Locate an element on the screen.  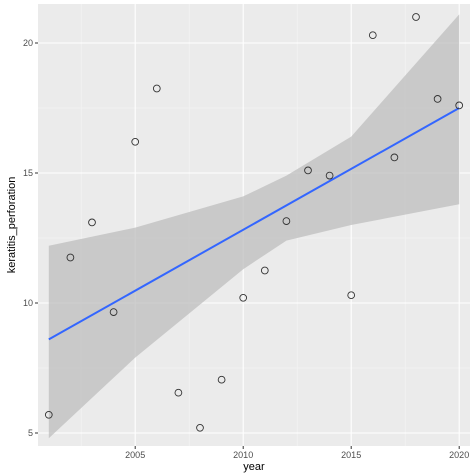
y-tick-label: 10 is located at coordinates (28, 303).